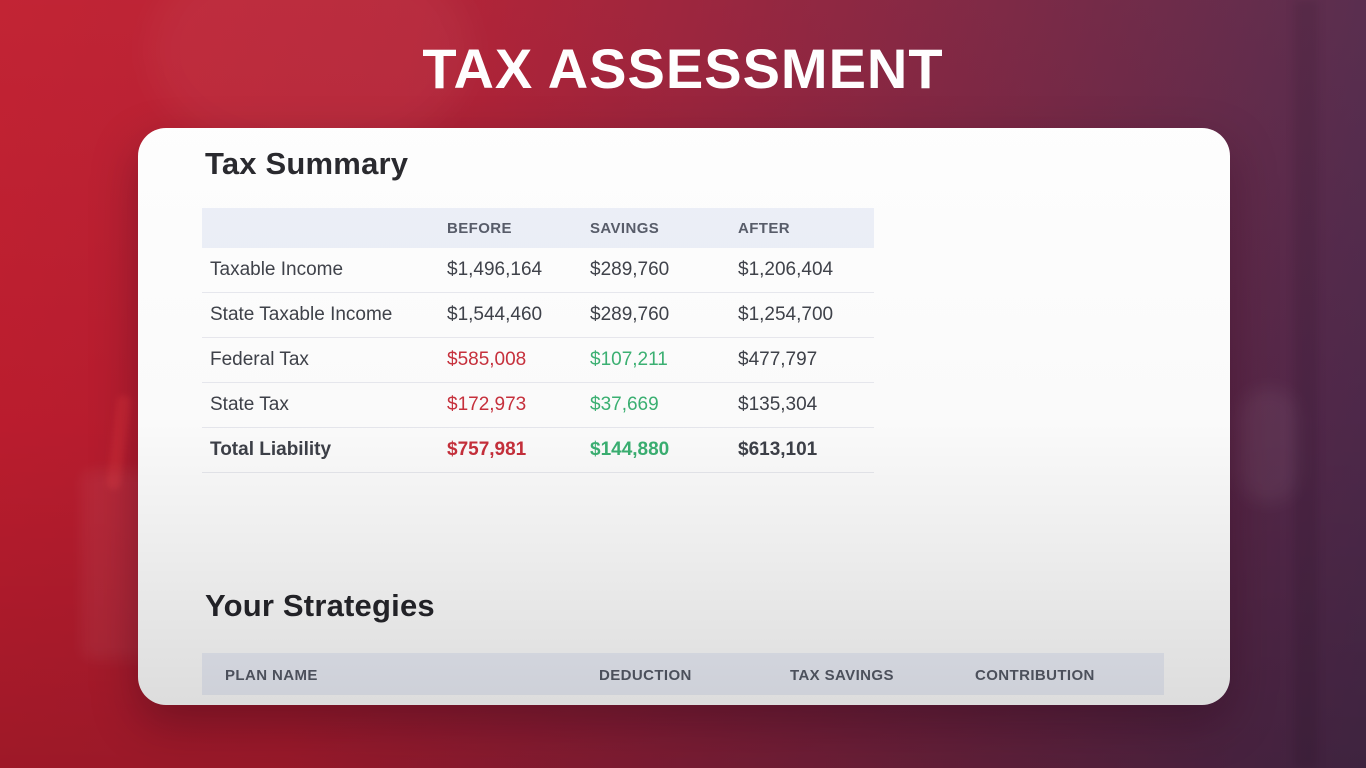  I want to click on table-row-federal-tax: Federal Tax $585,008 $107,211 $477,797, so click(538, 360).